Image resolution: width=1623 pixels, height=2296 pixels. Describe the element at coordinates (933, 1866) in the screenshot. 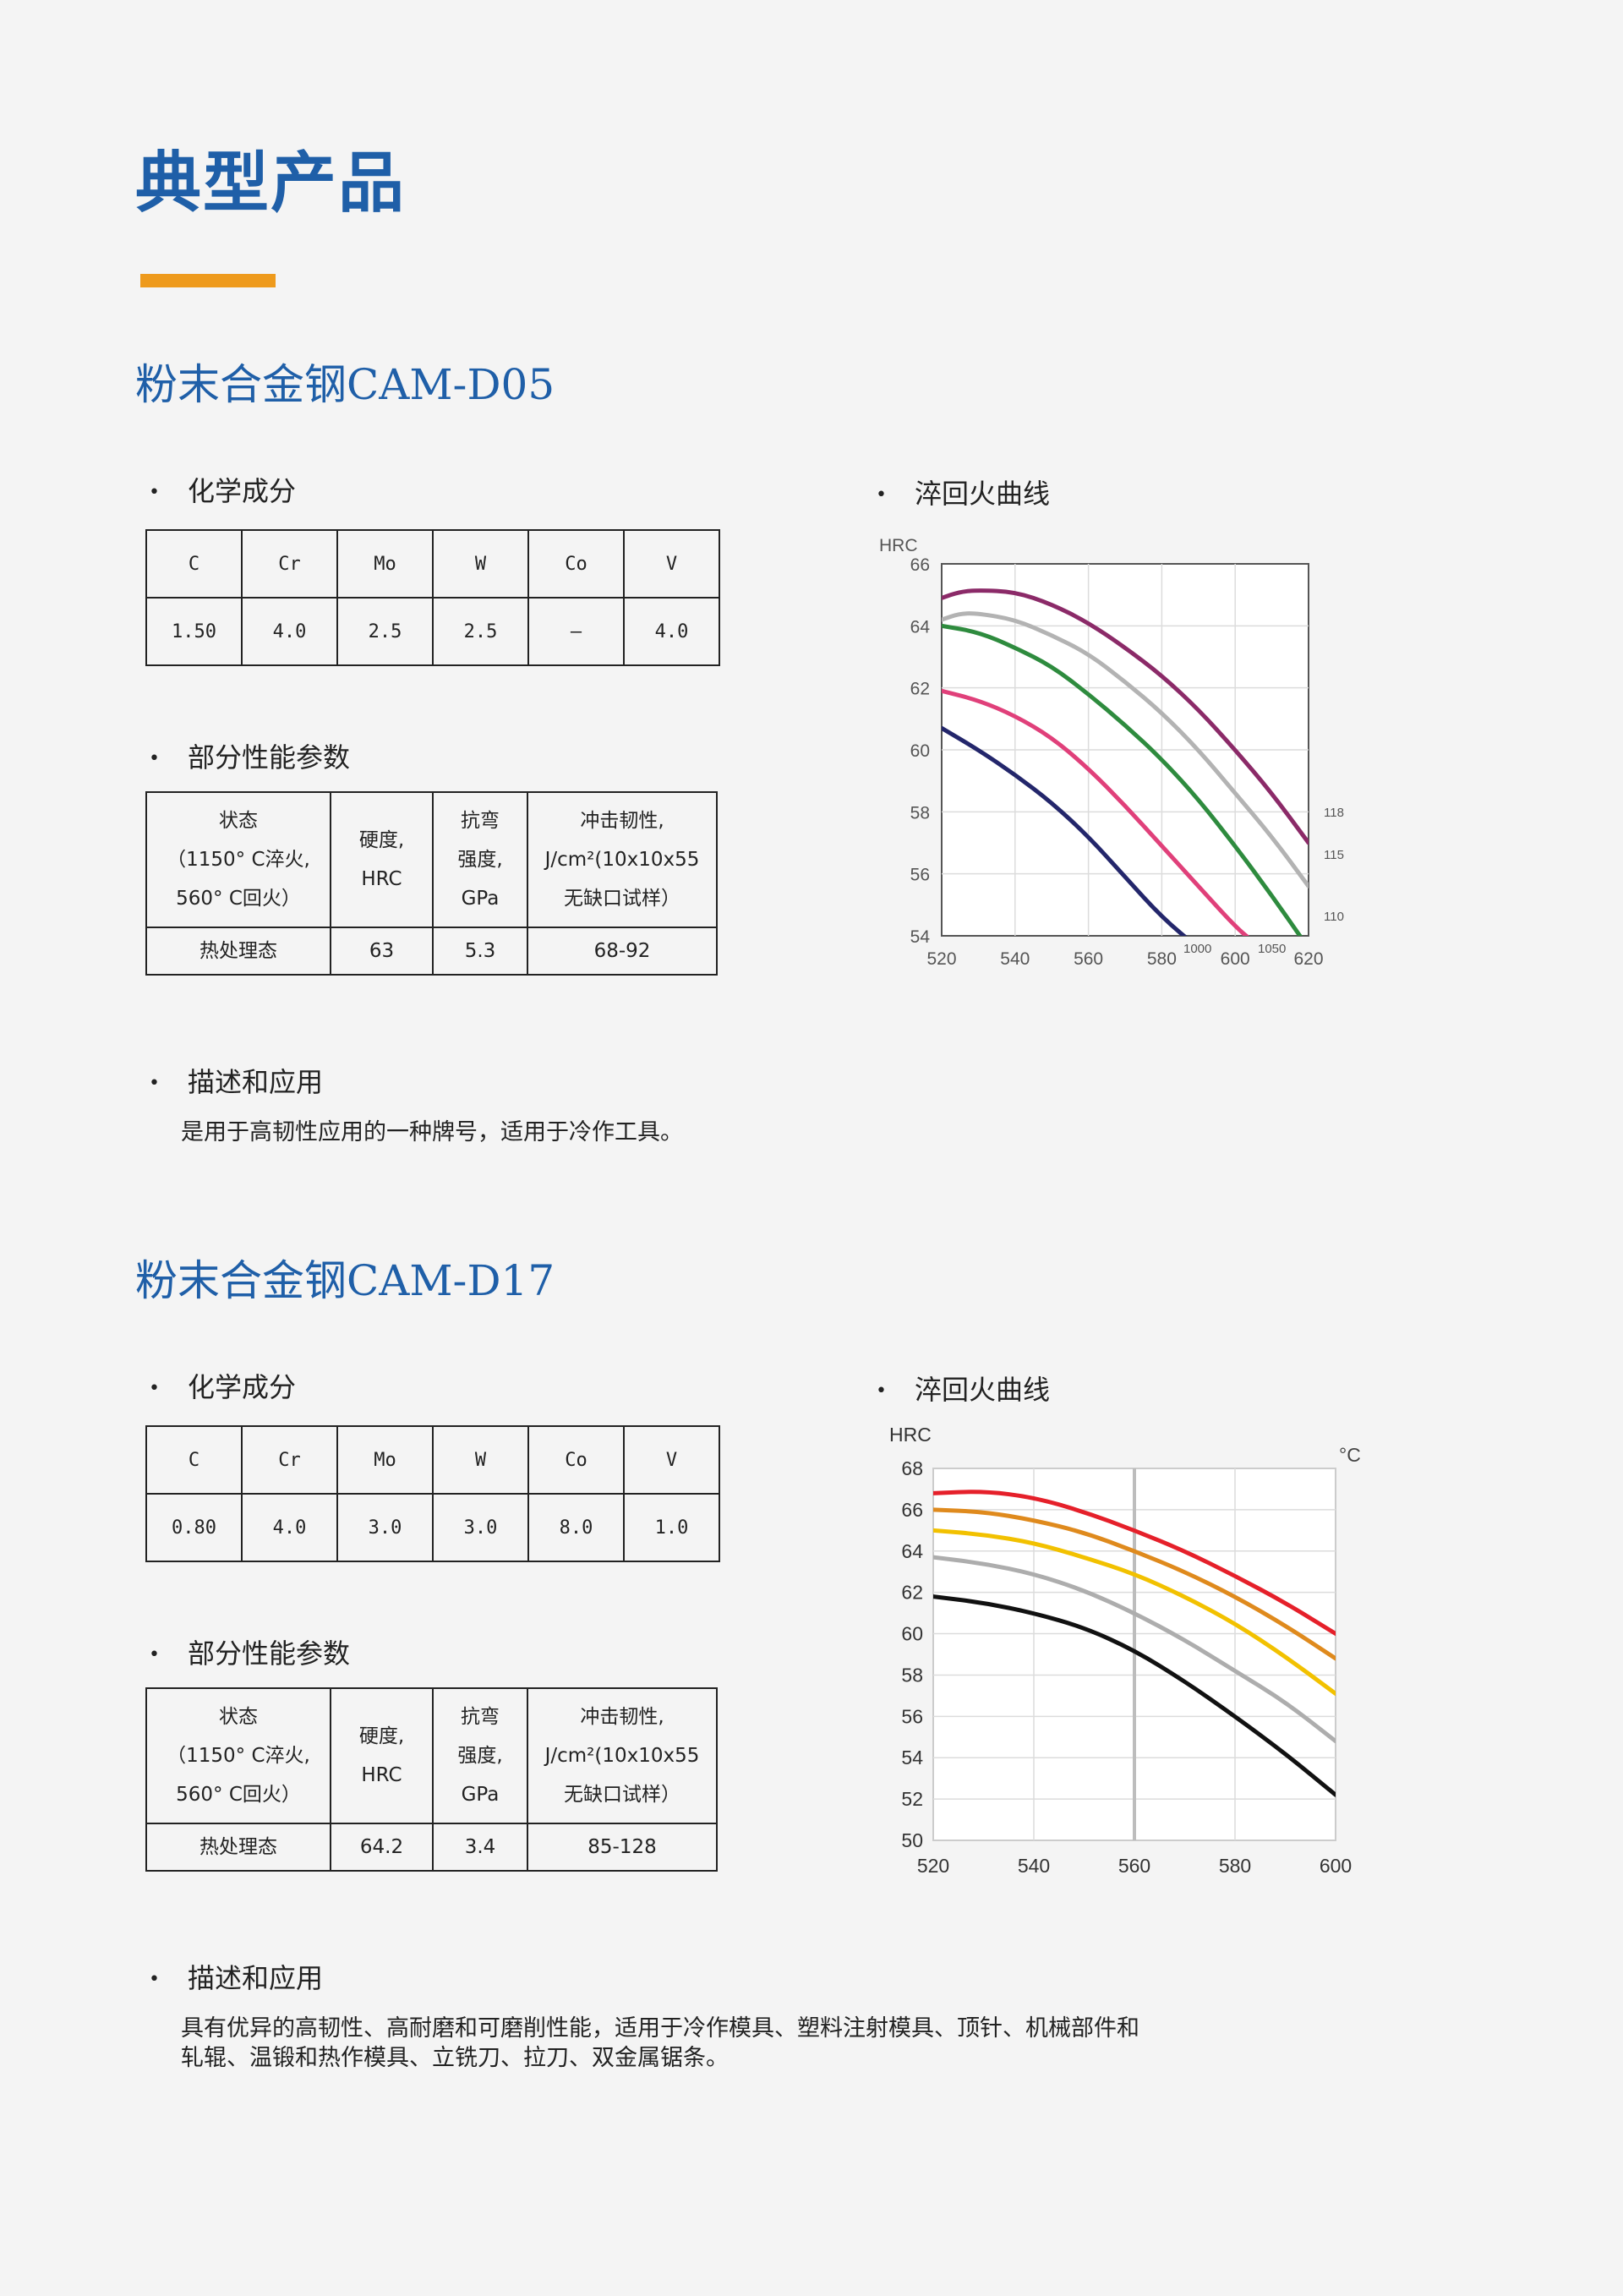

I see `x-tick-label: 520` at that location.